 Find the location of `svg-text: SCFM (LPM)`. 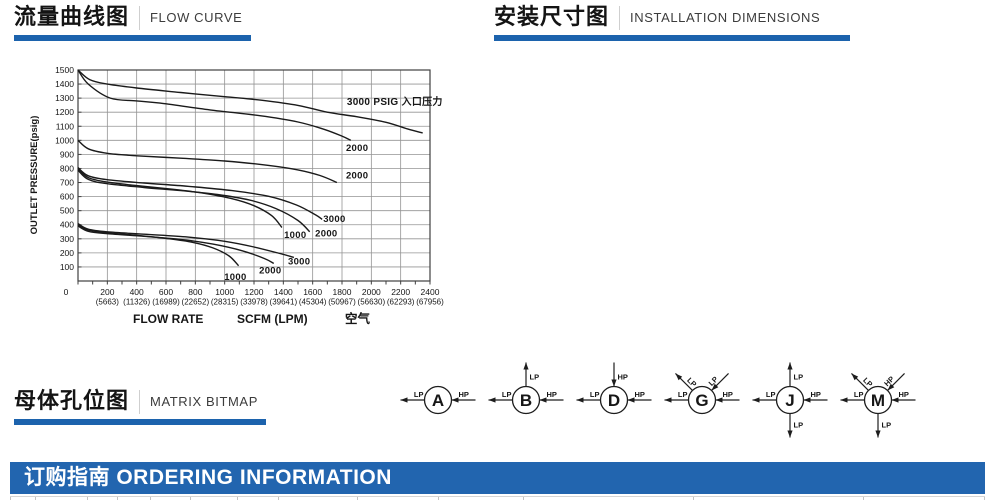

svg-text: SCFM (LPM) is located at coordinates (272, 319).